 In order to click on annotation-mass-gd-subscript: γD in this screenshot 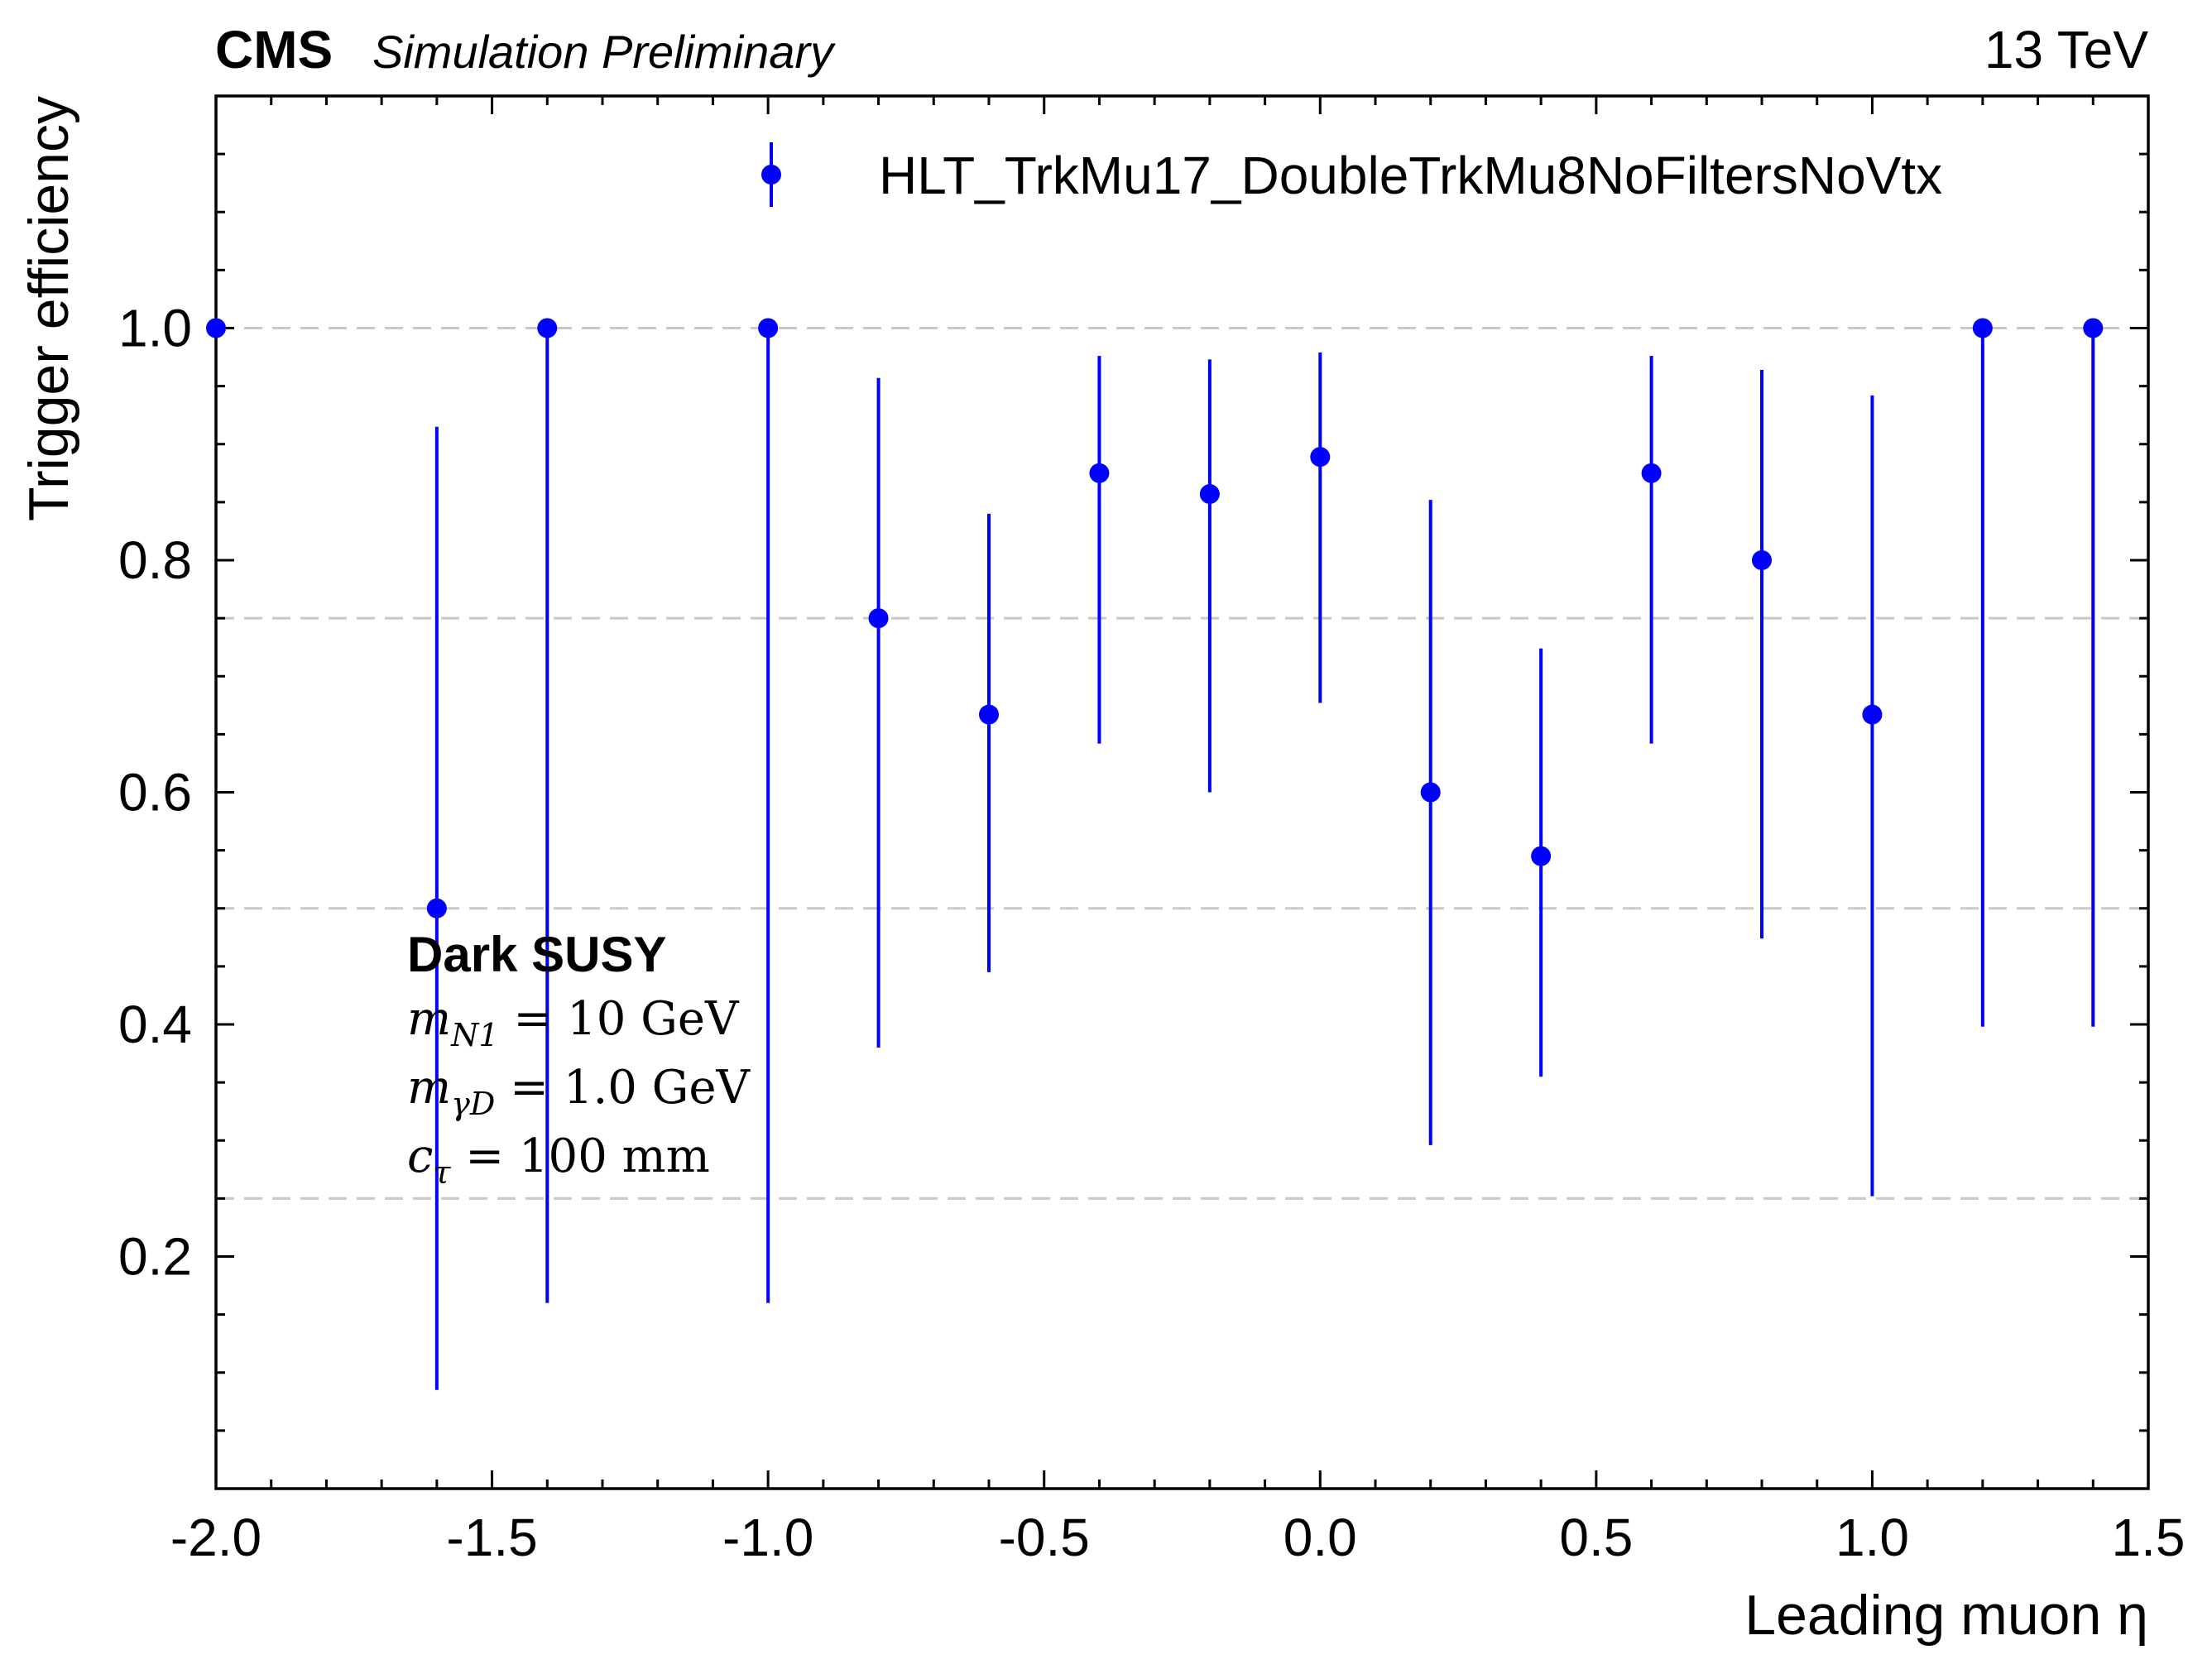, I will do `click(473, 1104)`.